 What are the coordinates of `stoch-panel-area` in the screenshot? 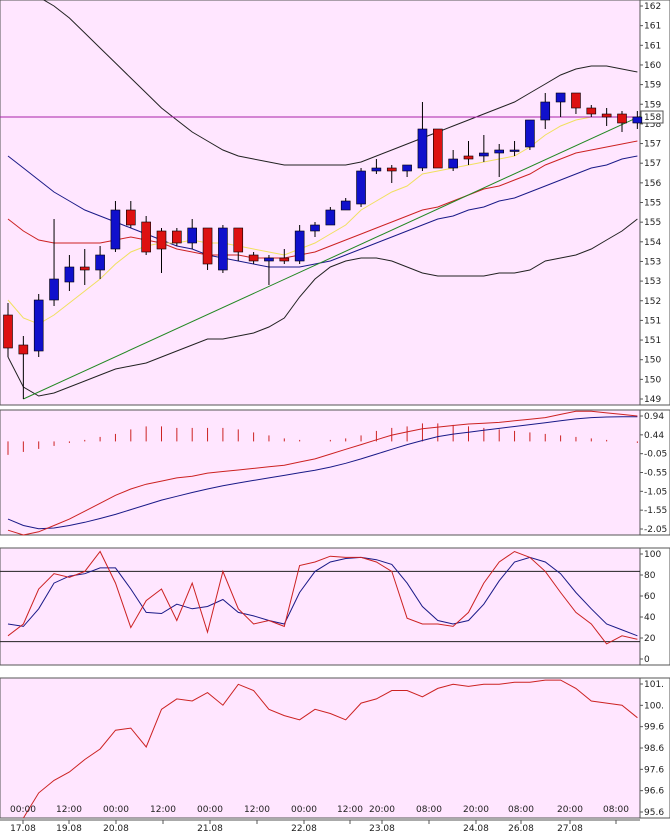 It's located at (320, 606).